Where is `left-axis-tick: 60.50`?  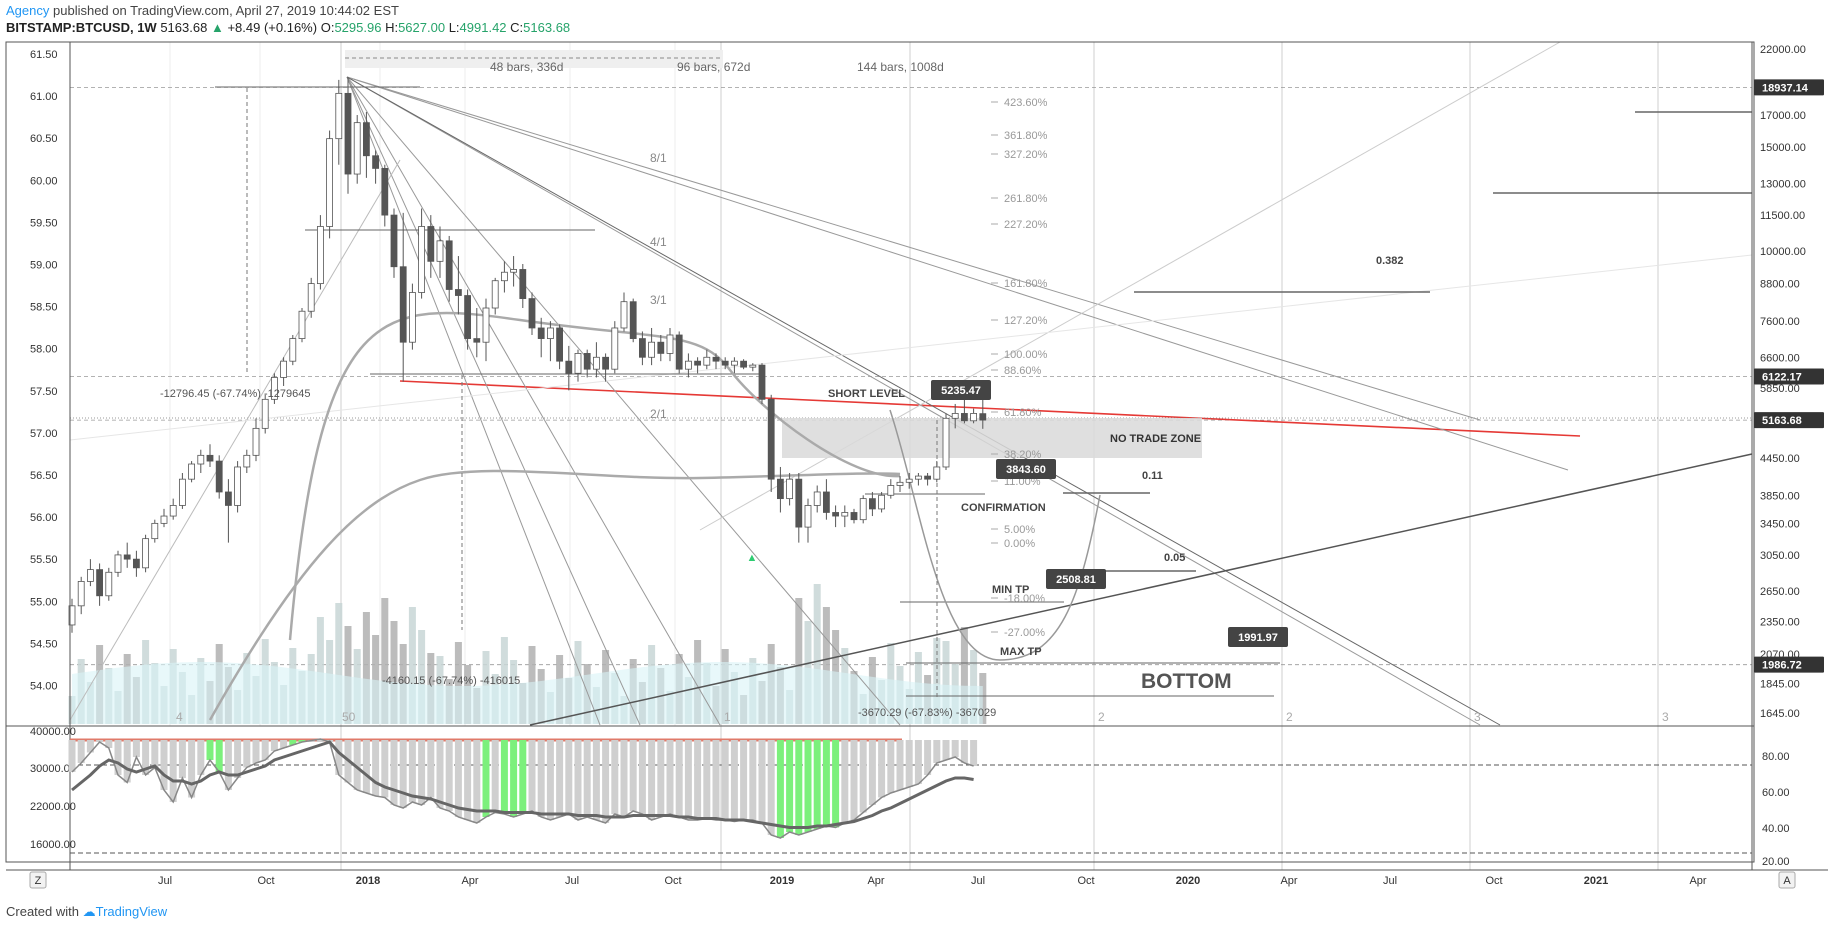
left-axis-tick: 60.50 is located at coordinates (44, 139).